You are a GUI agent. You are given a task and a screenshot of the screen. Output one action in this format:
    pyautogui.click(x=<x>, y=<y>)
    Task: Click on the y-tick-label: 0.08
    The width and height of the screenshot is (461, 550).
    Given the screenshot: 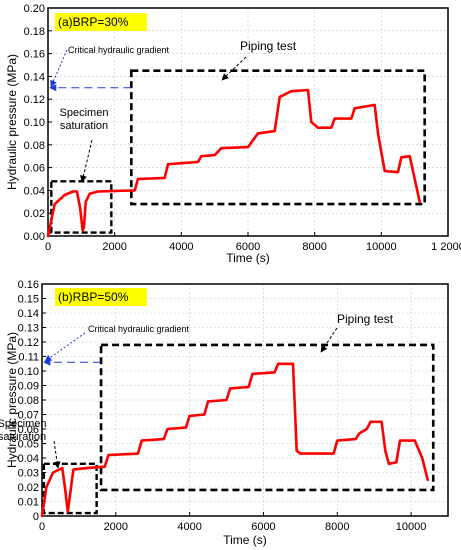 What is the action you would take?
    pyautogui.click(x=34, y=146)
    